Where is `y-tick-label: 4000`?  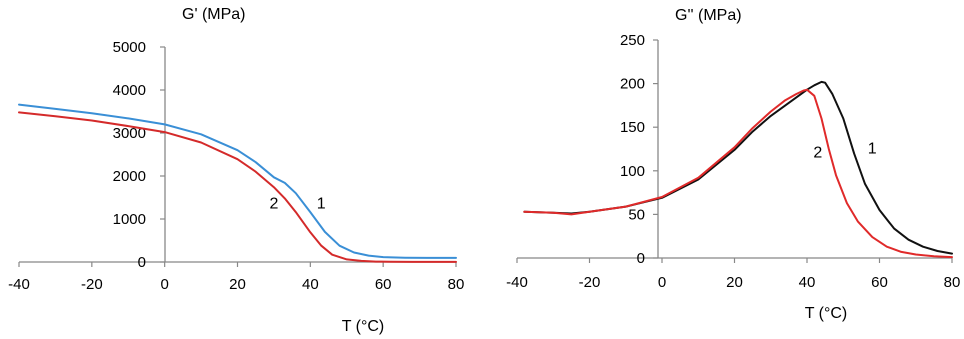 y-tick-label: 4000 is located at coordinates (129, 90).